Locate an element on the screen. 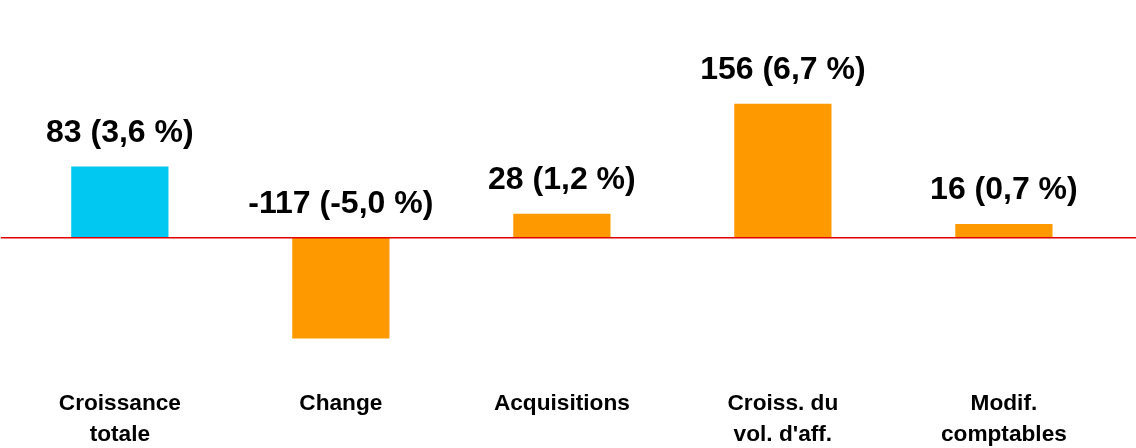  data-label: -117 (-5,0 %) is located at coordinates (341, 201).